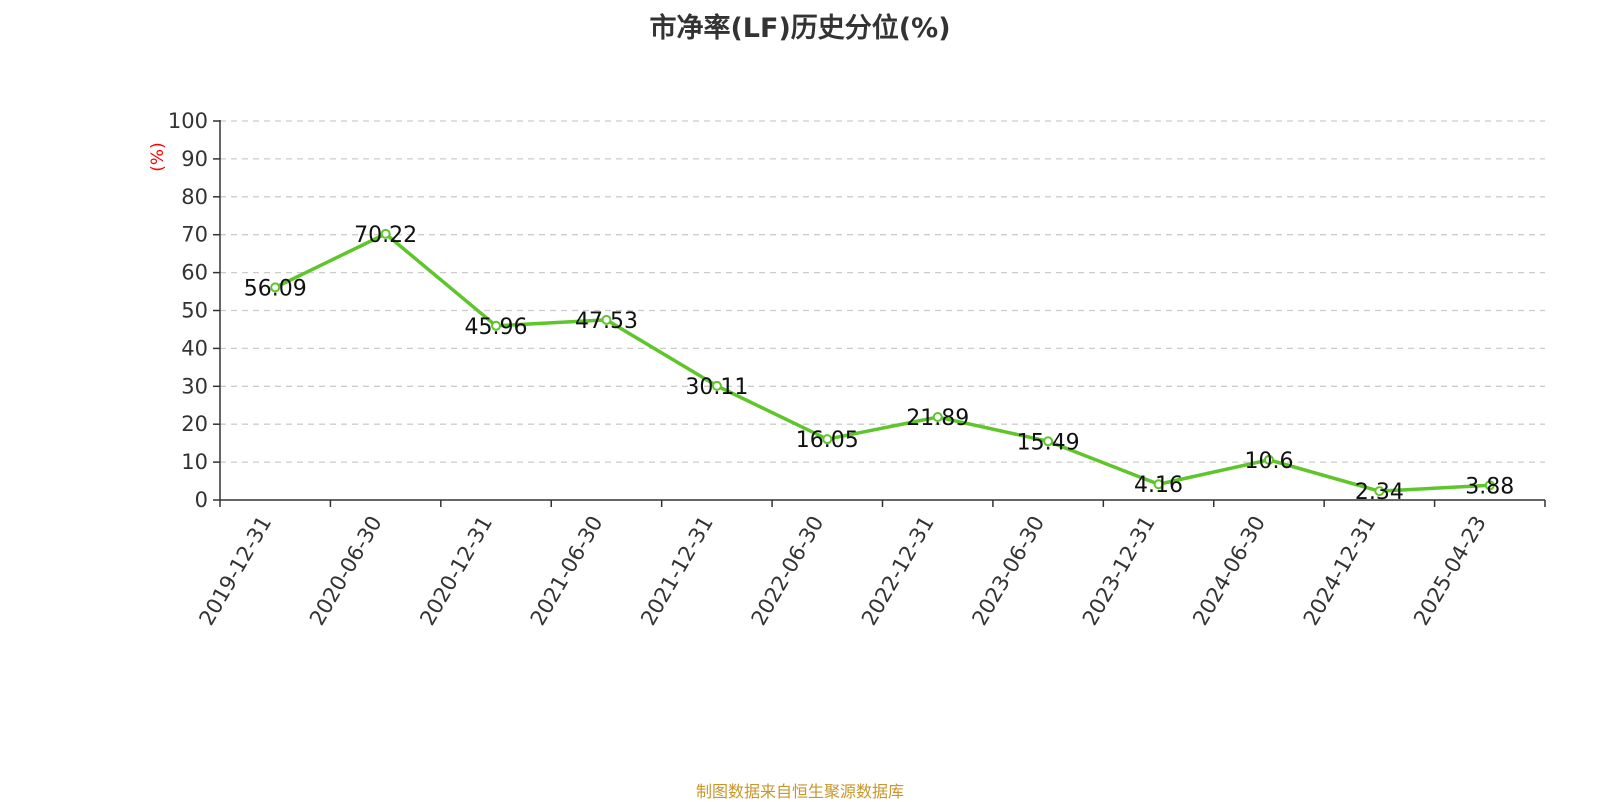 The width and height of the screenshot is (1600, 802). What do you see at coordinates (567, 571) in the screenshot?
I see `x-tick-label: 2021-06-30` at bounding box center [567, 571].